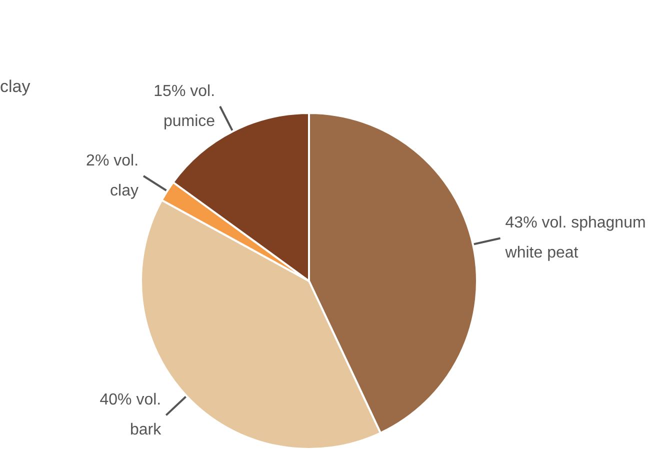  I want to click on slice-label: 15% vol. pumice, so click(185, 106).